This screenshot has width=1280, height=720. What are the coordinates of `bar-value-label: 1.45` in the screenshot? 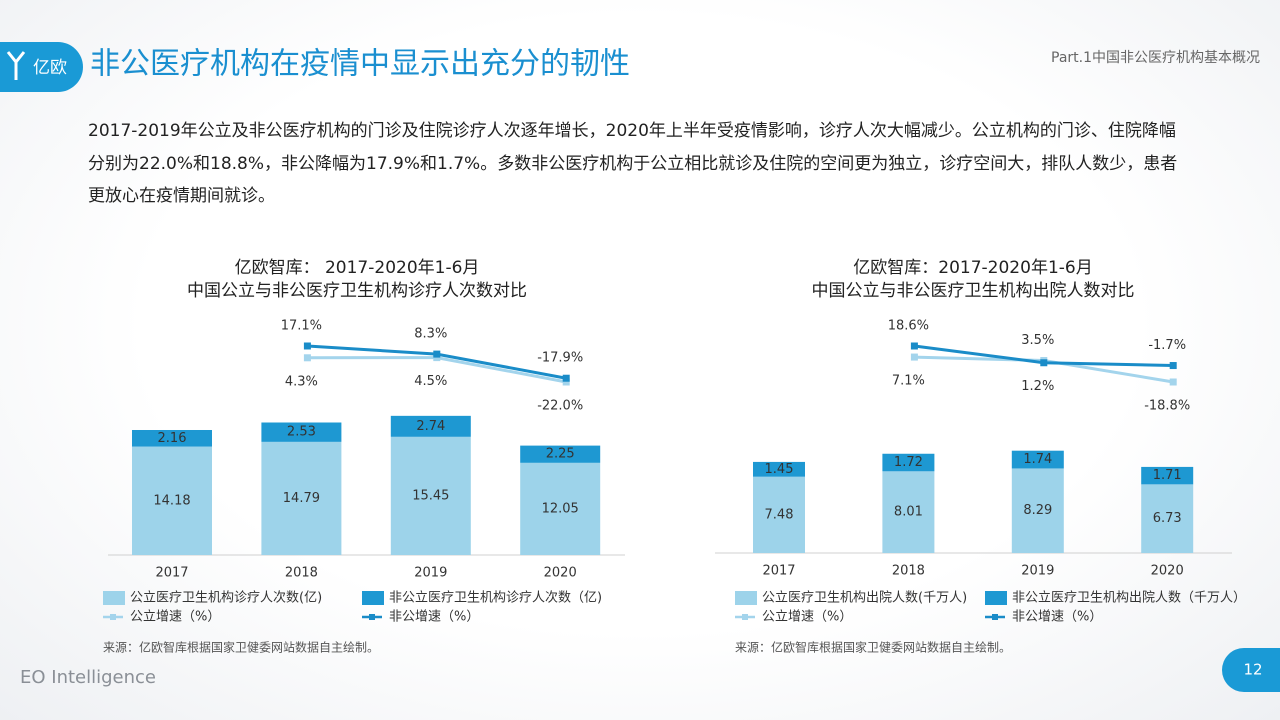 It's located at (779, 469).